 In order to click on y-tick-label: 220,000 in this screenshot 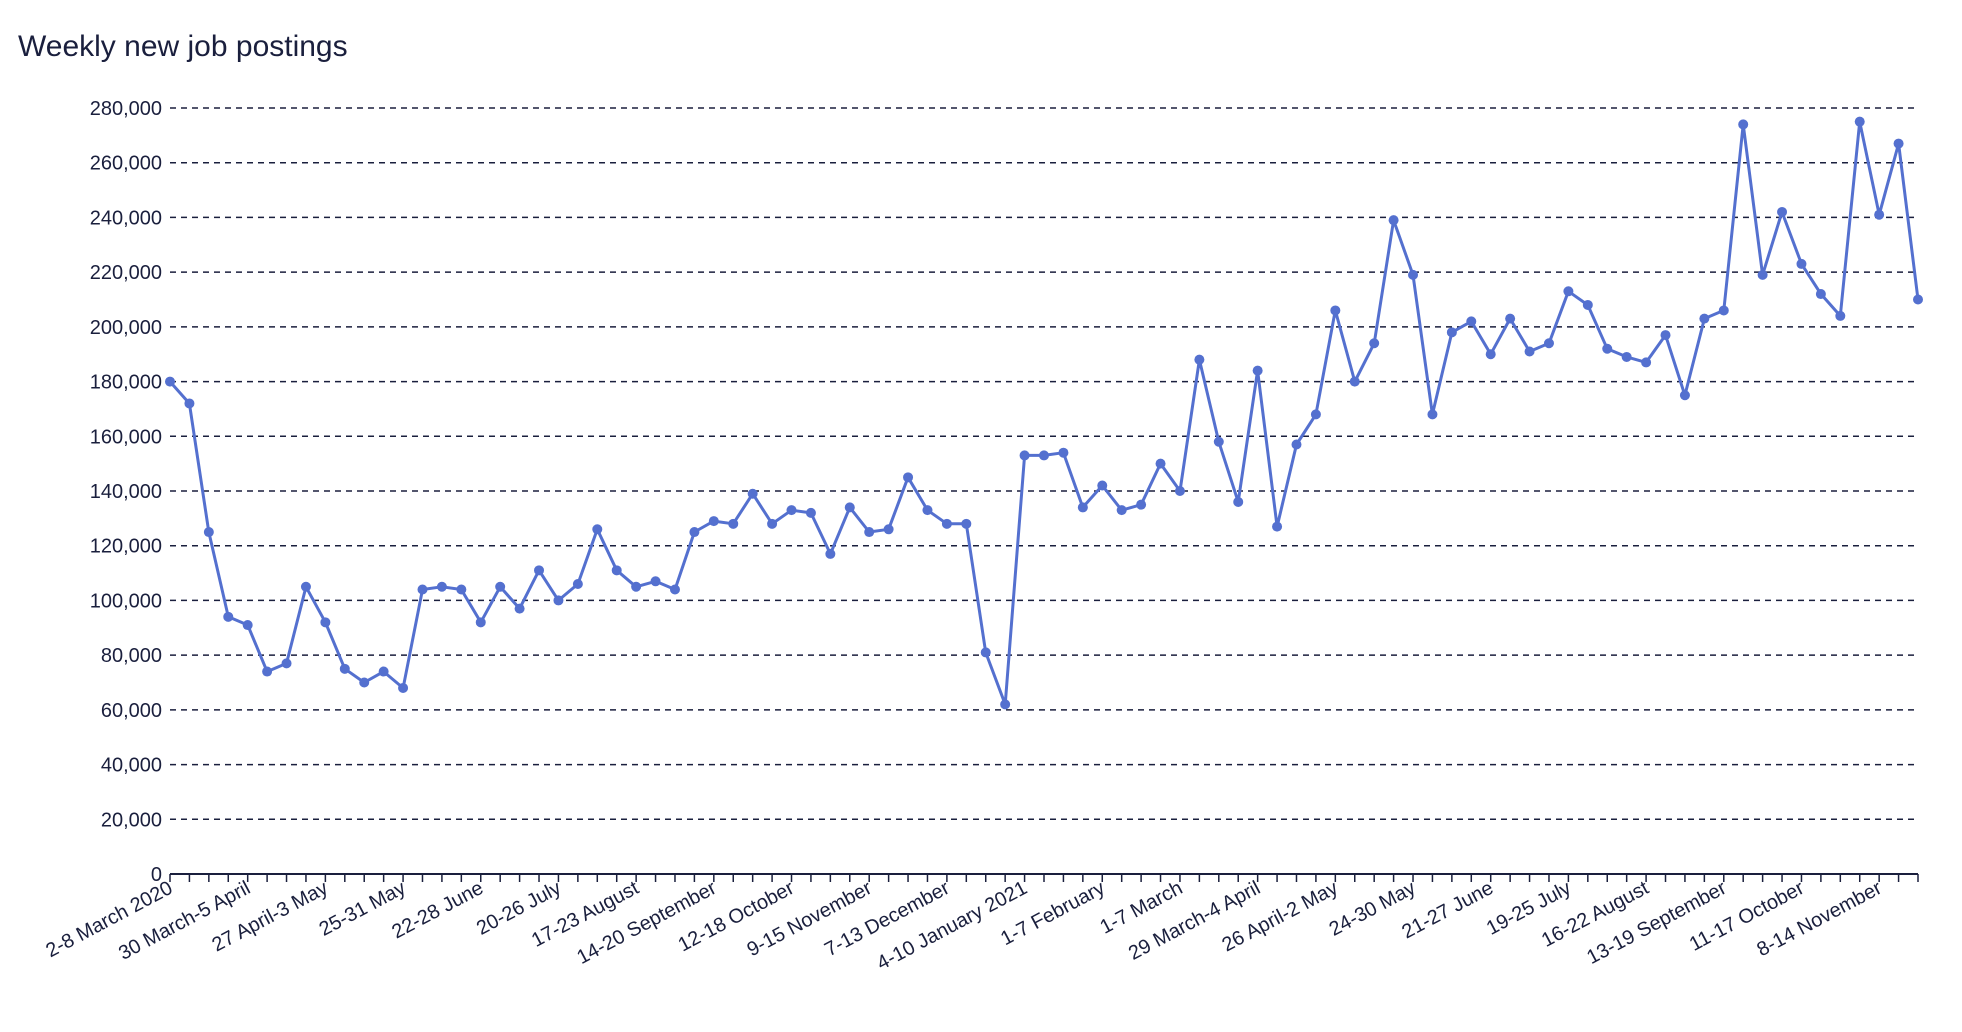, I will do `click(126, 273)`.